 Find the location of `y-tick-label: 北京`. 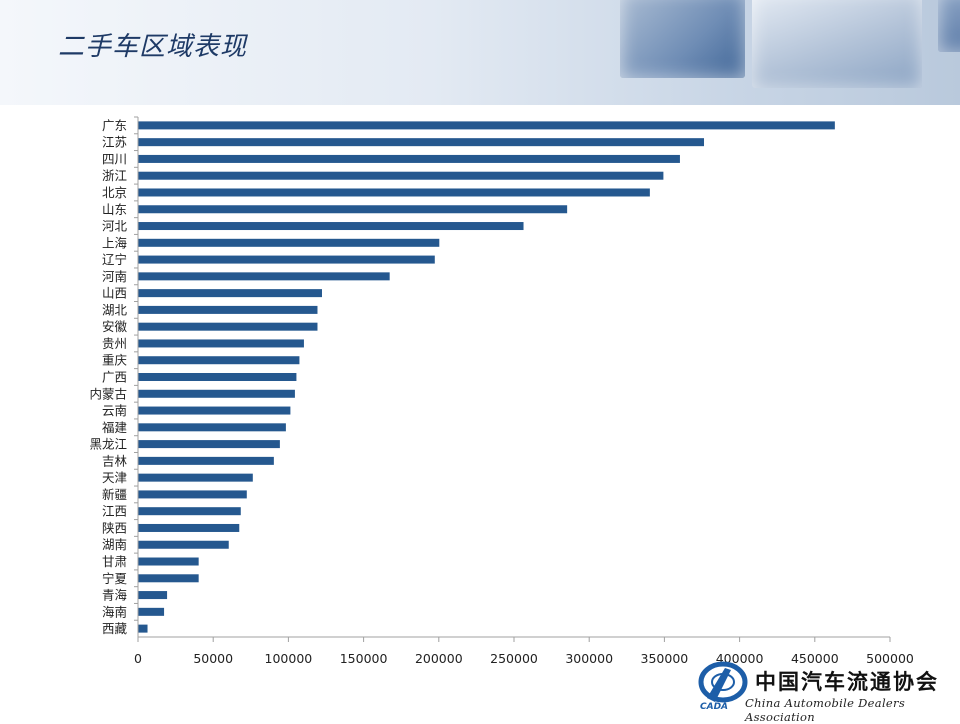

y-tick-label: 北京 is located at coordinates (114, 192).